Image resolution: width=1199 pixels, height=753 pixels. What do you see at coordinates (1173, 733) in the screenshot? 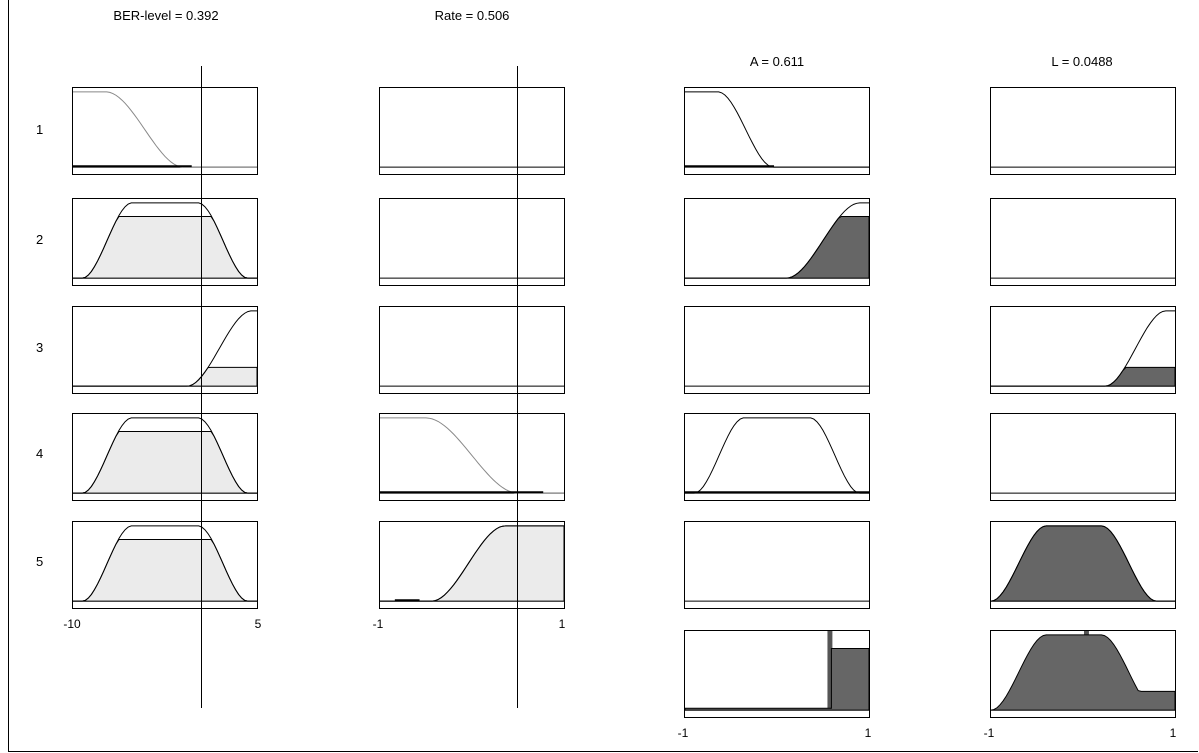
I see `l-axis-max: 1` at bounding box center [1173, 733].